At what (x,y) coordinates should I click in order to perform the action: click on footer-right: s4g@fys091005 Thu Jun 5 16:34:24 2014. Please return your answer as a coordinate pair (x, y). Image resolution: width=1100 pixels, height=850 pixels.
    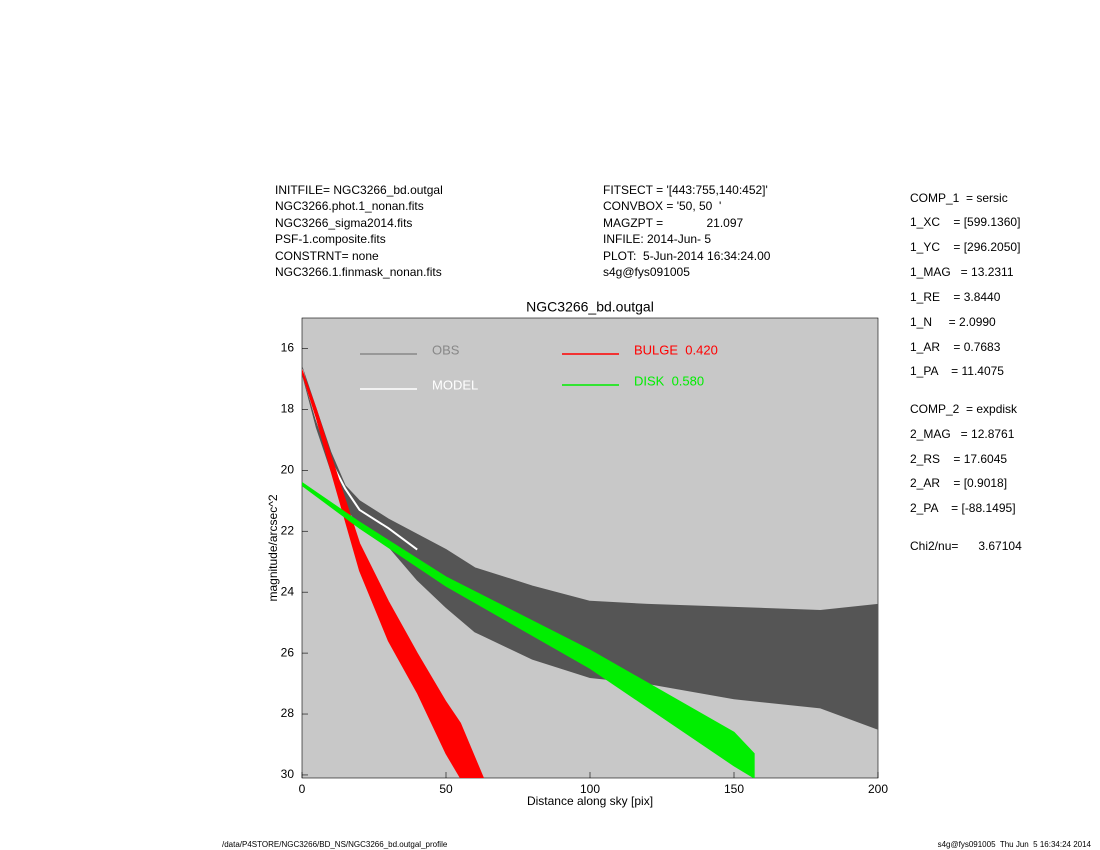
    Looking at the image, I should click on (1015, 844).